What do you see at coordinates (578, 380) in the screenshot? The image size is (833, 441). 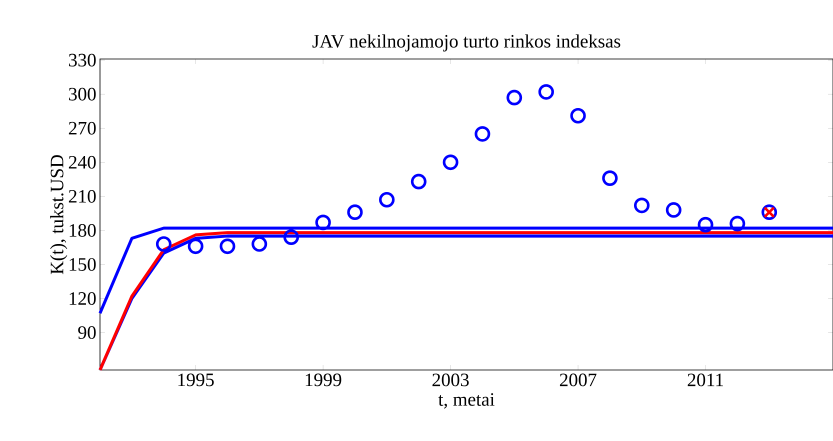 I see `x-tick-label: 2007` at bounding box center [578, 380].